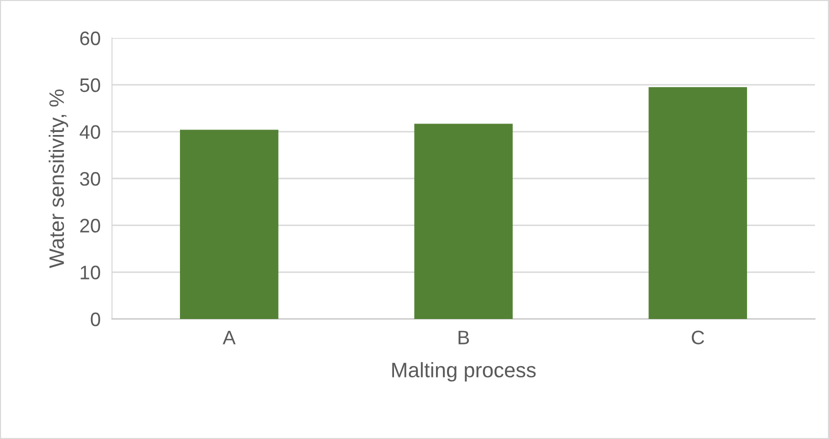 The width and height of the screenshot is (829, 439). What do you see at coordinates (463, 337) in the screenshot?
I see `x-tick-label: B` at bounding box center [463, 337].